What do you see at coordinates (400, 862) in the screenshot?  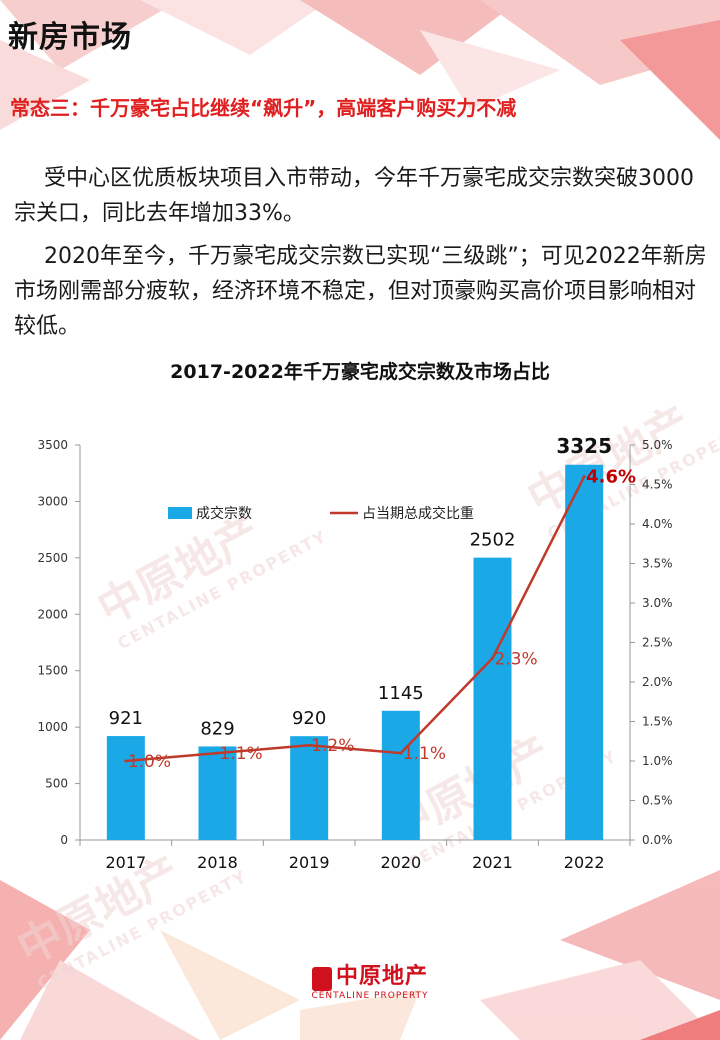 I see `x-tick-label: 2020` at bounding box center [400, 862].